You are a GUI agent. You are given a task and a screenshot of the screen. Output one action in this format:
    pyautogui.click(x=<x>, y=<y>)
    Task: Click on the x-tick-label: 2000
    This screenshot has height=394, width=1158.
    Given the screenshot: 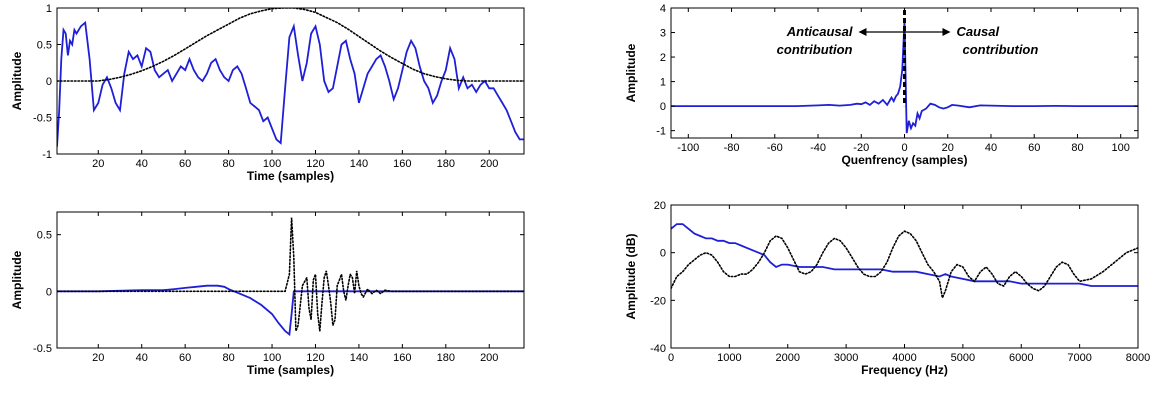 What is the action you would take?
    pyautogui.click(x=788, y=358)
    